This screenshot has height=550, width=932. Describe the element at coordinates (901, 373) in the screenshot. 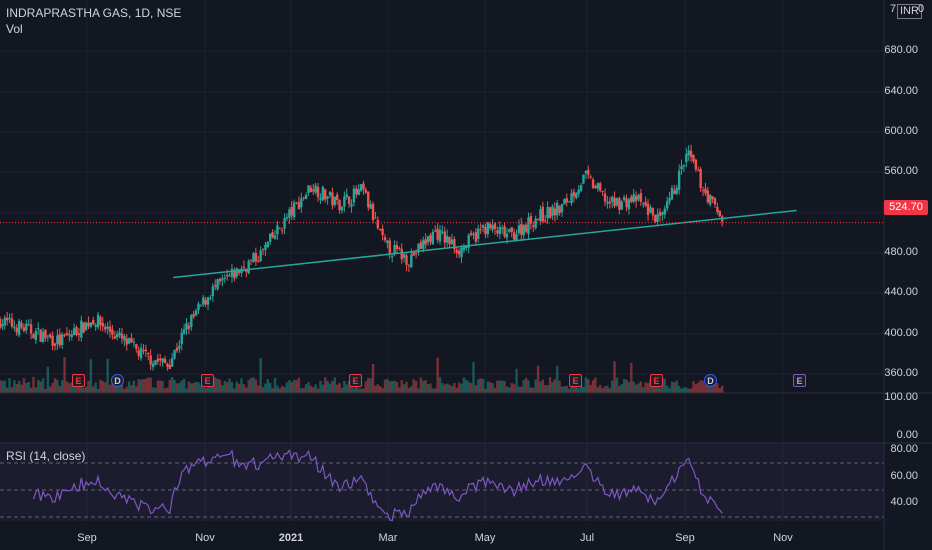

I see `price-tick: 360.00` at that location.